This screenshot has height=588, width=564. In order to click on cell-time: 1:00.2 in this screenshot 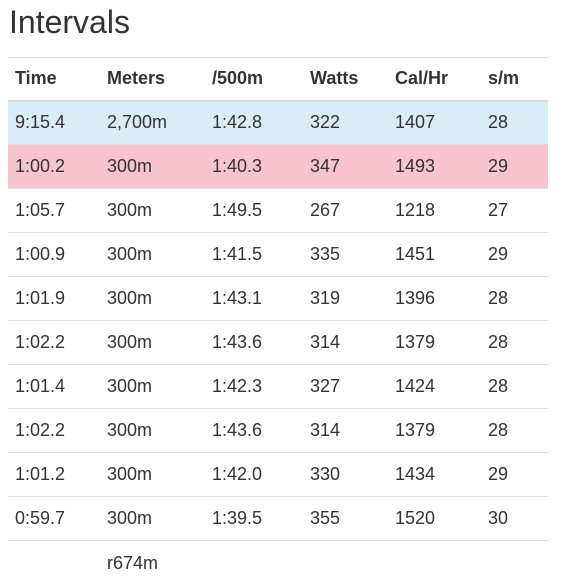, I will do `click(54, 166)`.